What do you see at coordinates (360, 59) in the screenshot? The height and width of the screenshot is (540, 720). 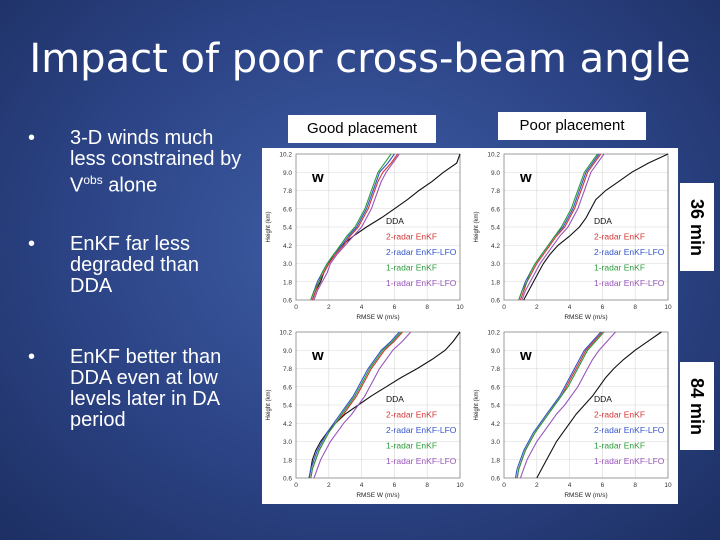 I see `slide-title: Impact of poor cross-beam angle` at bounding box center [360, 59].